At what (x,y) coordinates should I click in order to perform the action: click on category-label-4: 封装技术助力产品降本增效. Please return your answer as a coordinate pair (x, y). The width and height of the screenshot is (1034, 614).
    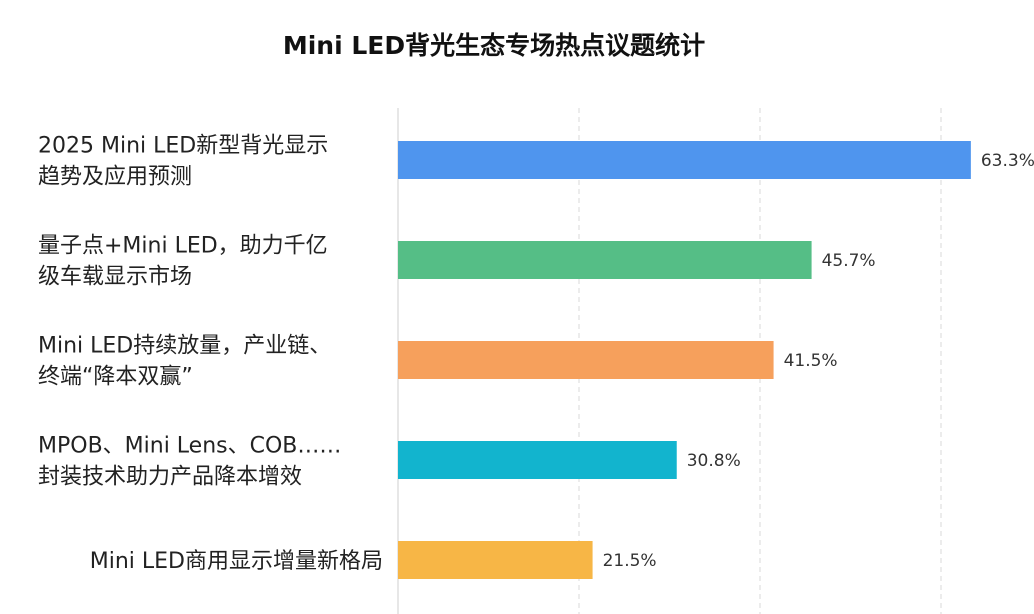
    Looking at the image, I should click on (170, 477).